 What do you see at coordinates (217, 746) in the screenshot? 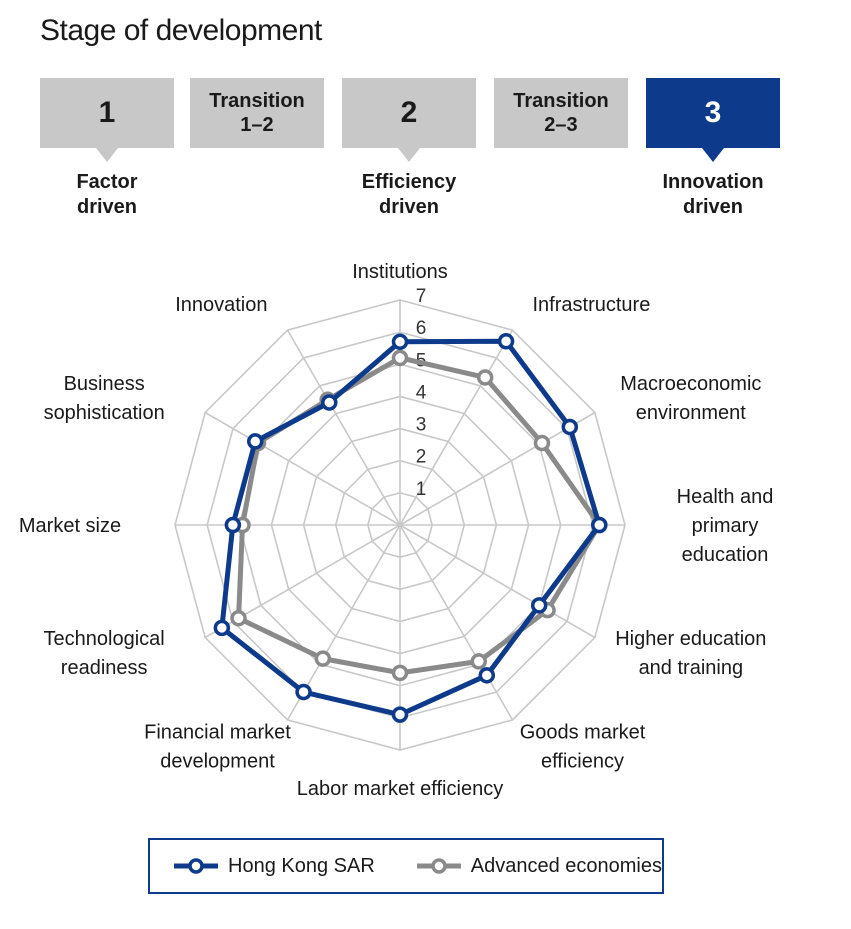
I see `category-label: Financial market development` at bounding box center [217, 746].